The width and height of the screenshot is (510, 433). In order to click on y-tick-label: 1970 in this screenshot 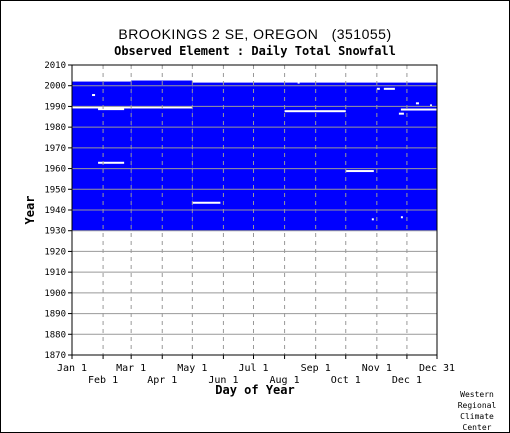, I will do `click(55, 149)`.